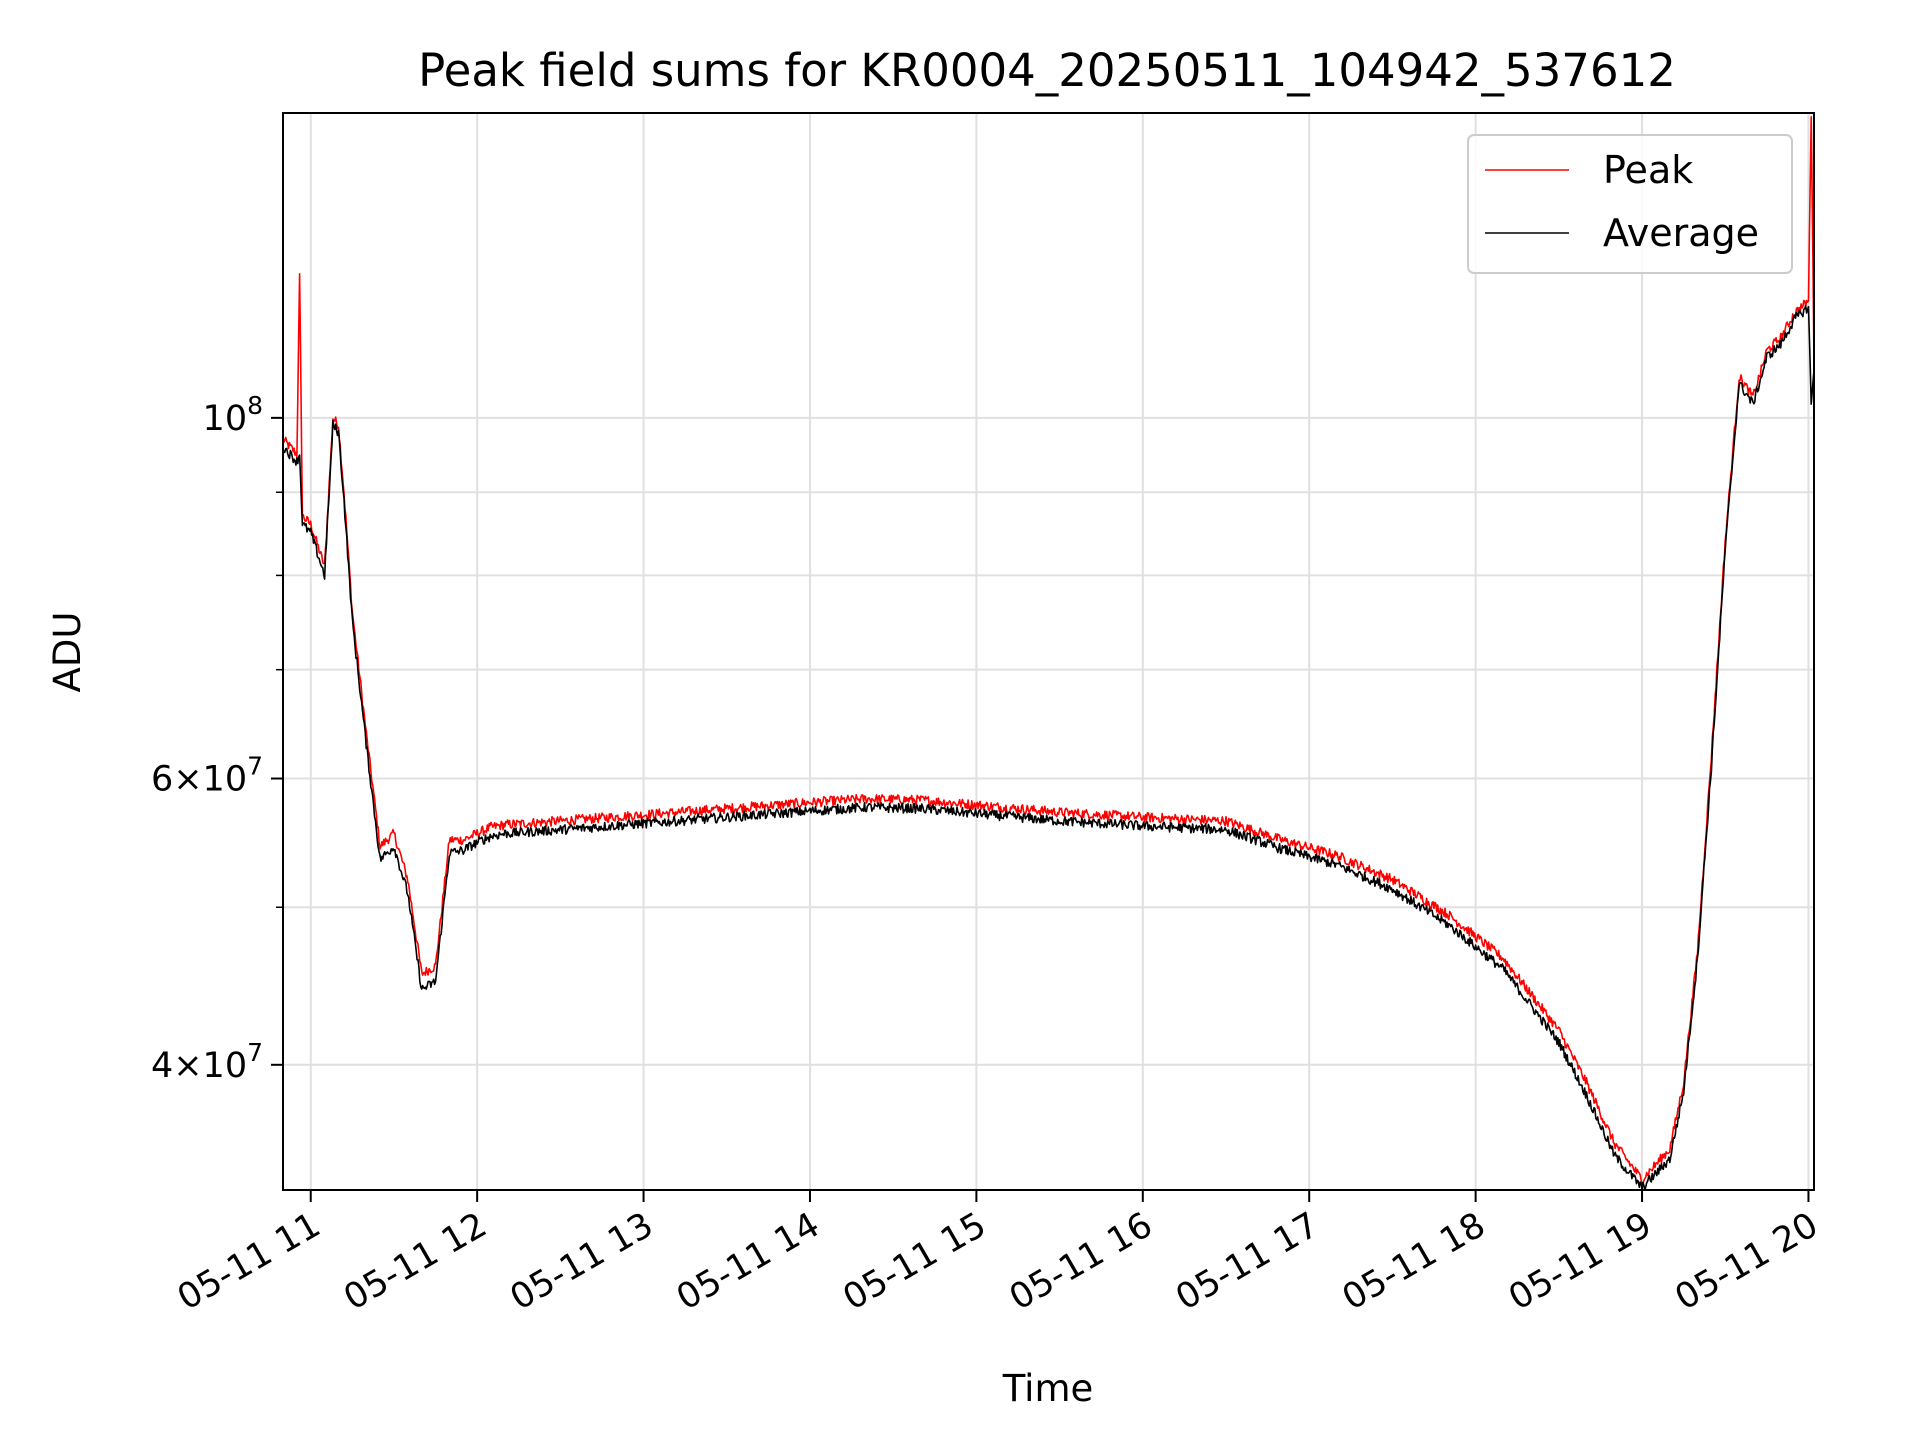 The width and height of the screenshot is (1920, 1440). What do you see at coordinates (1681, 233) in the screenshot?
I see `legend-average-label: Average` at bounding box center [1681, 233].